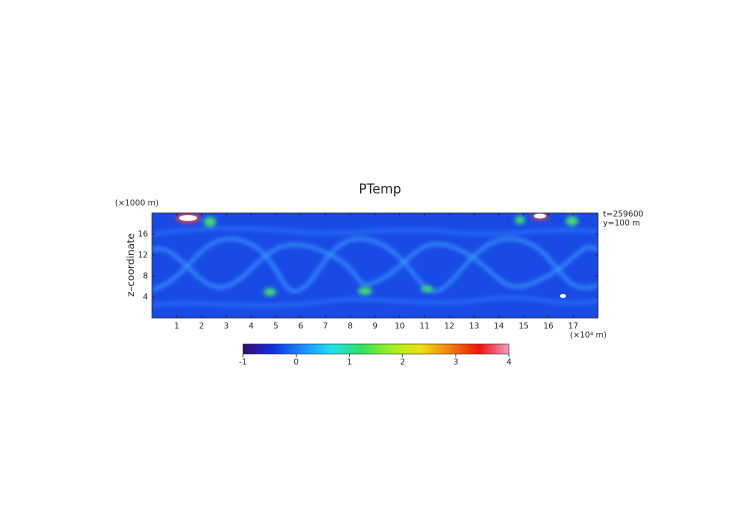 The height and width of the screenshot is (532, 752). I want to click on field-highlights, so click(377, 254).